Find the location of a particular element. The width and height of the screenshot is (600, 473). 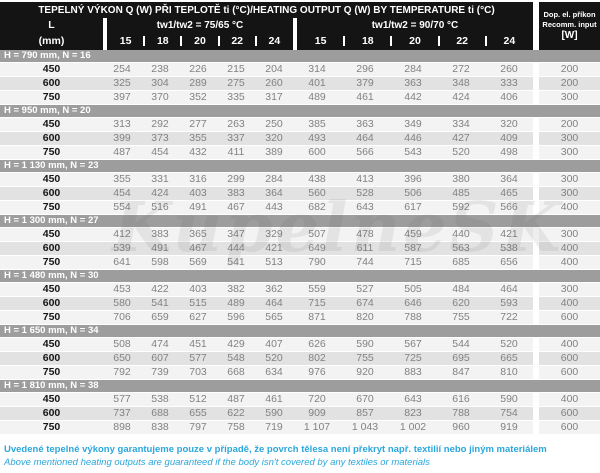

row-length-cell: 450 is located at coordinates (51, 289).